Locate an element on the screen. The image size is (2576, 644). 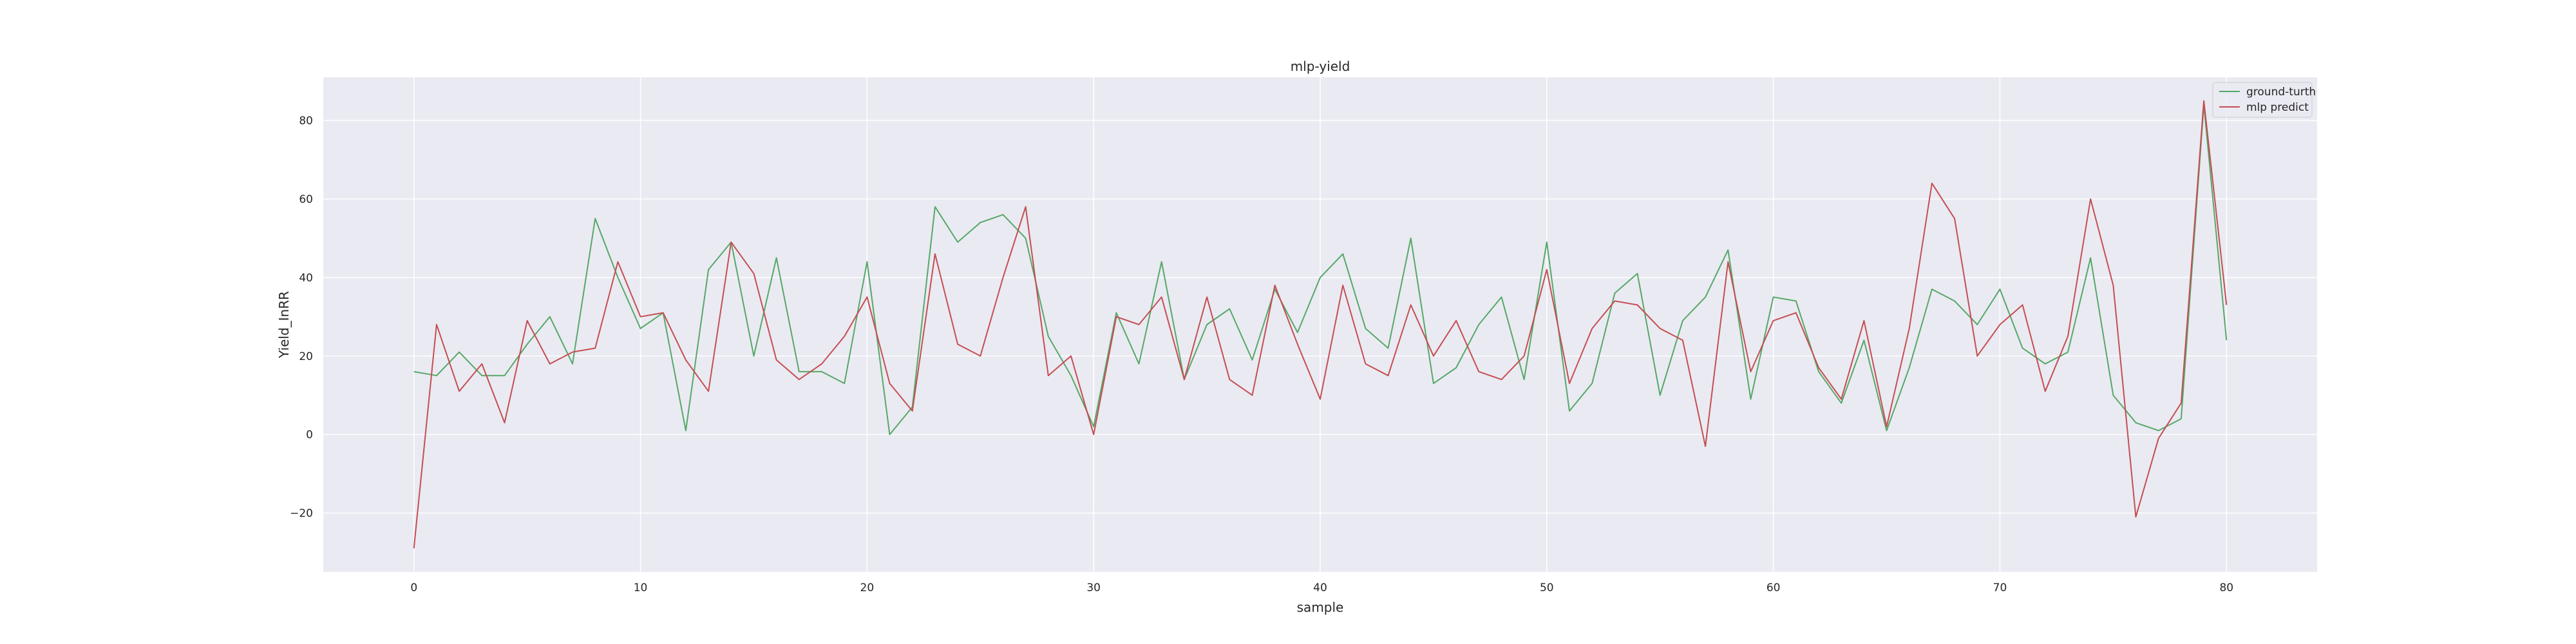
x-tick-label: 50 is located at coordinates (1547, 588).